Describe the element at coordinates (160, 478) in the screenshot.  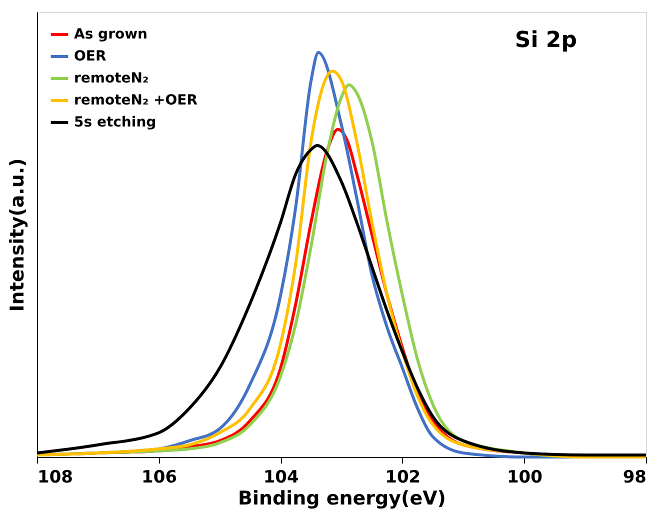
I see `x-tick-label: 106` at that location.